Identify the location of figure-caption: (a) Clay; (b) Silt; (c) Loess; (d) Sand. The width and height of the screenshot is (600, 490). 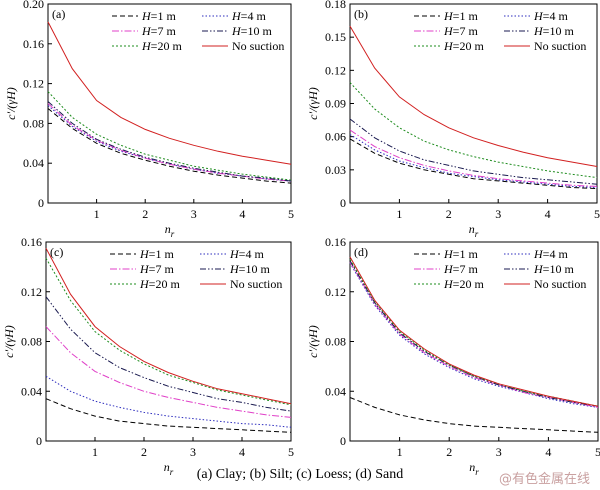
(300, 474).